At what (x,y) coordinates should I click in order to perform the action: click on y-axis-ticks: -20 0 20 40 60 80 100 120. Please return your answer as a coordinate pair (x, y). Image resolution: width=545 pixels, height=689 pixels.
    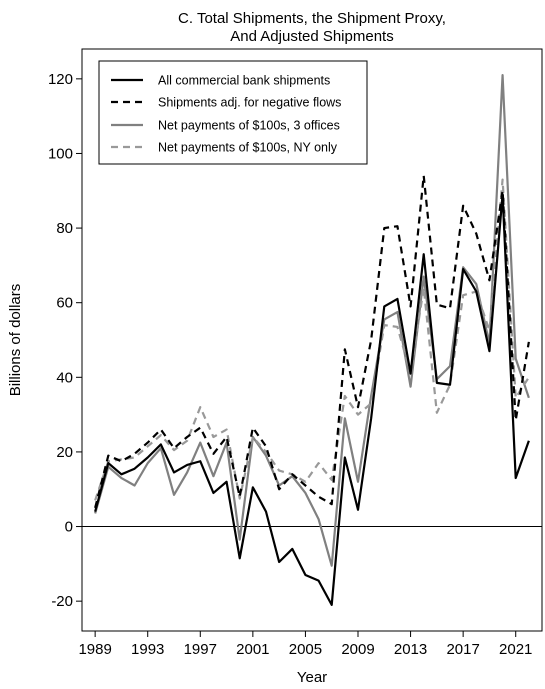
    Looking at the image, I should click on (65, 340).